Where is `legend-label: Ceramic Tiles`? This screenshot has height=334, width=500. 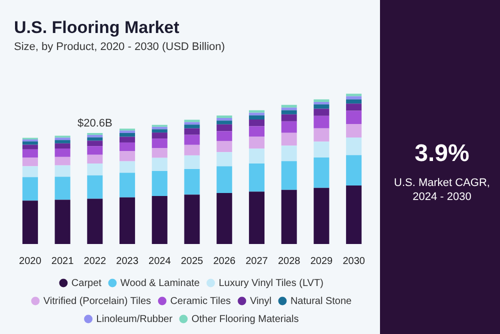
legend-label: Ceramic Tiles is located at coordinates (200, 301).